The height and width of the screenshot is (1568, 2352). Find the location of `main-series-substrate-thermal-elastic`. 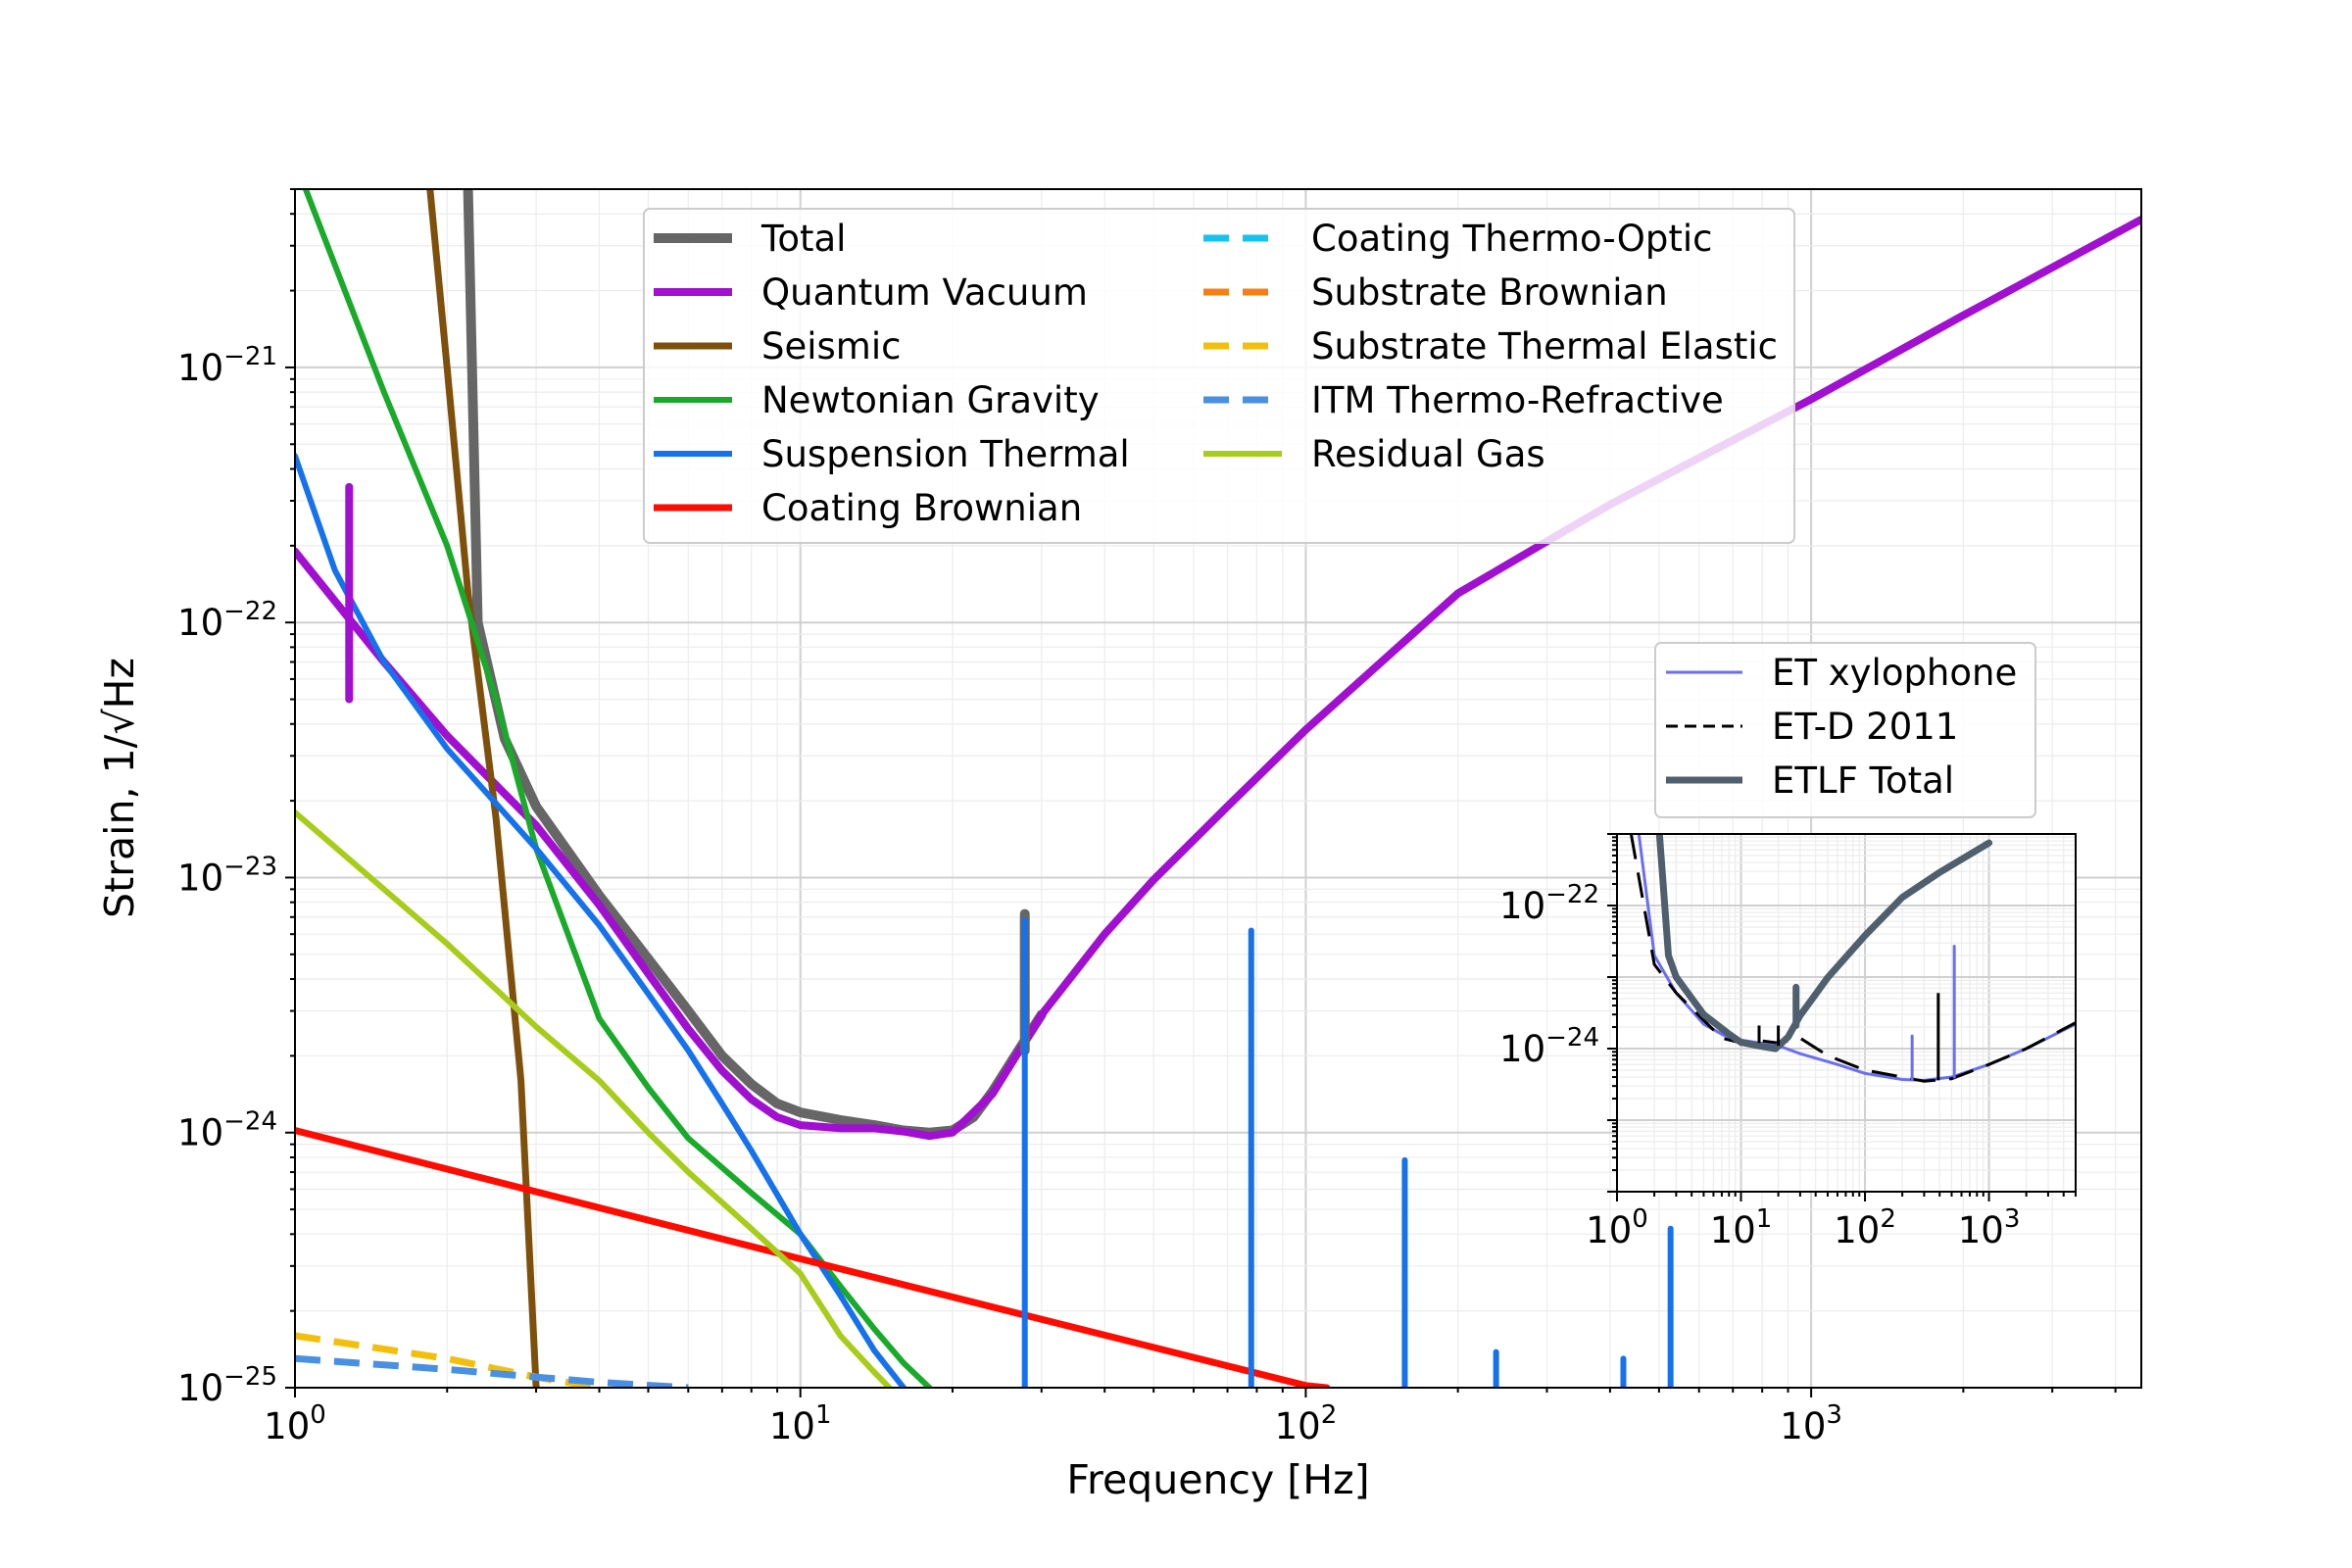

main-series-substrate-thermal-elastic is located at coordinates (448, 1360).